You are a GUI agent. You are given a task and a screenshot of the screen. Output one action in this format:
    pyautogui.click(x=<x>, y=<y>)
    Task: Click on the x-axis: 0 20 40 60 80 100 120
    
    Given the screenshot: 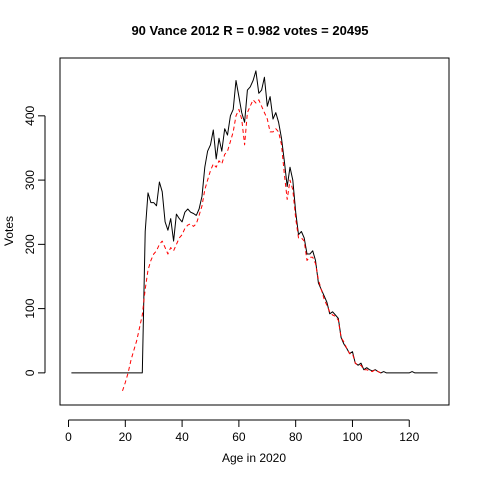 What is the action you would take?
    pyautogui.click(x=242, y=431)
    